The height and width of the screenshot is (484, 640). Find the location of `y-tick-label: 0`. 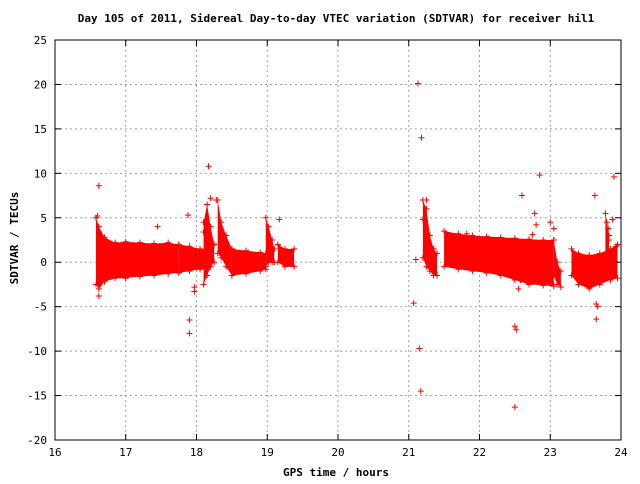

y-tick-label: 0 is located at coordinates (43, 262).